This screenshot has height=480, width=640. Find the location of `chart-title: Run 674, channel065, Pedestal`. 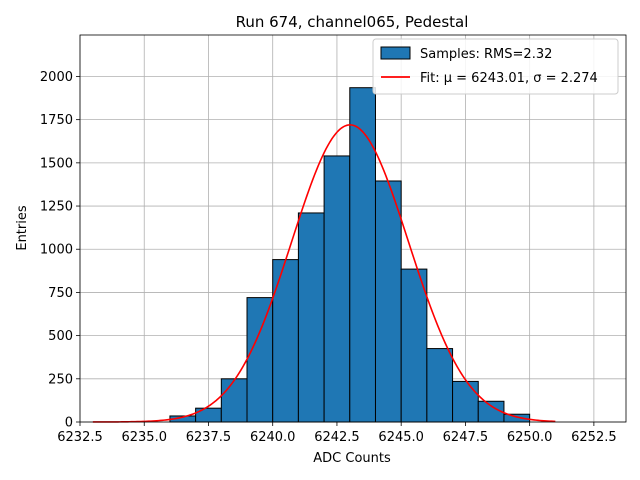

chart-title: Run 674, channel065, Pedestal is located at coordinates (352, 22).